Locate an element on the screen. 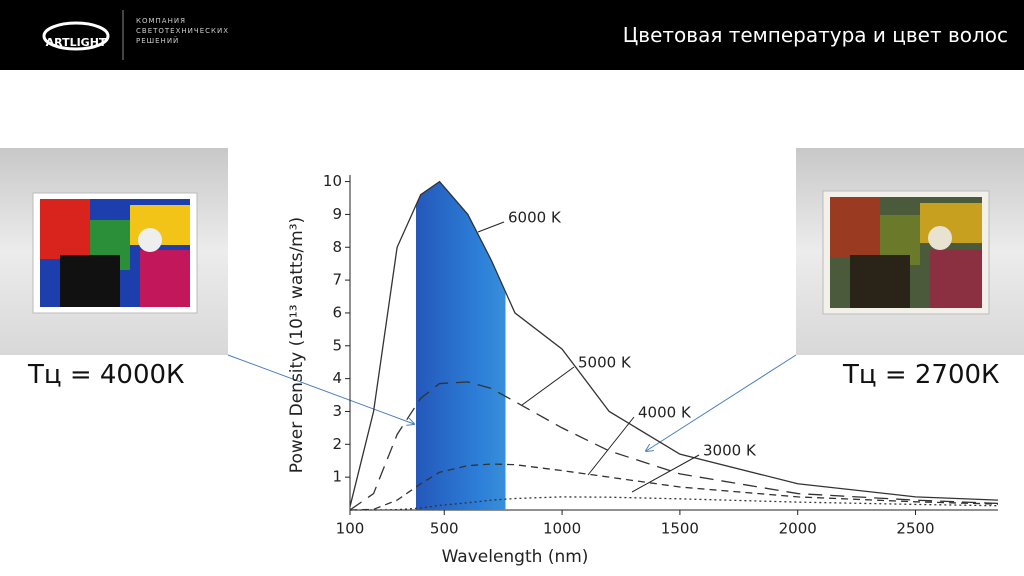 Image resolution: width=1024 pixels, height=576 pixels. x-tick-label: 100 is located at coordinates (350, 529).